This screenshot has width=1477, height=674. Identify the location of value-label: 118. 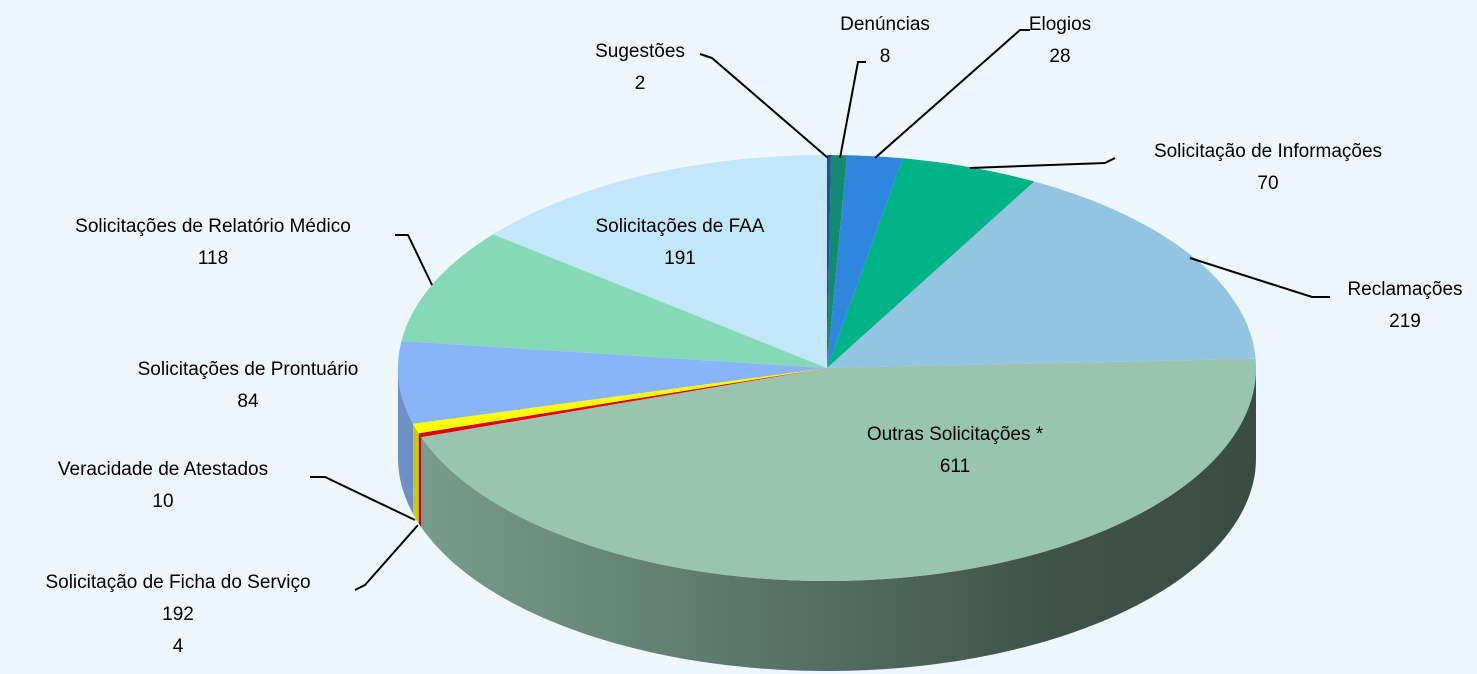
(213, 258).